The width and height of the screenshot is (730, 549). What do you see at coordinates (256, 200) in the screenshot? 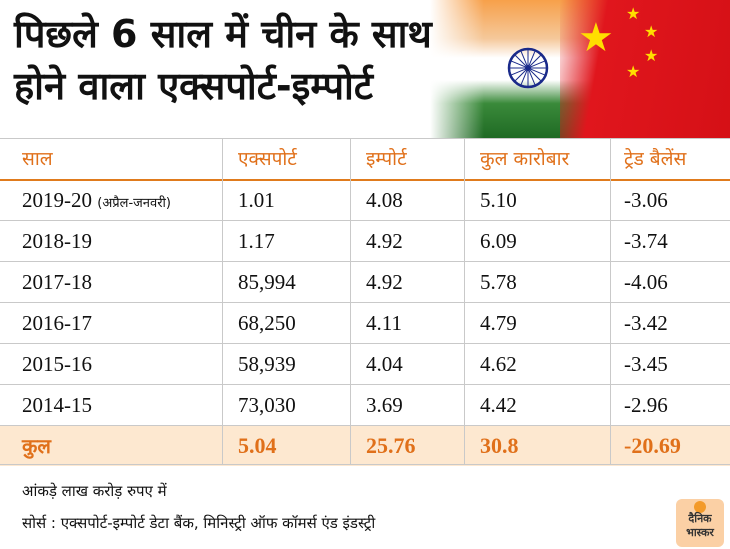
I see `cell-export: 1.01` at bounding box center [256, 200].